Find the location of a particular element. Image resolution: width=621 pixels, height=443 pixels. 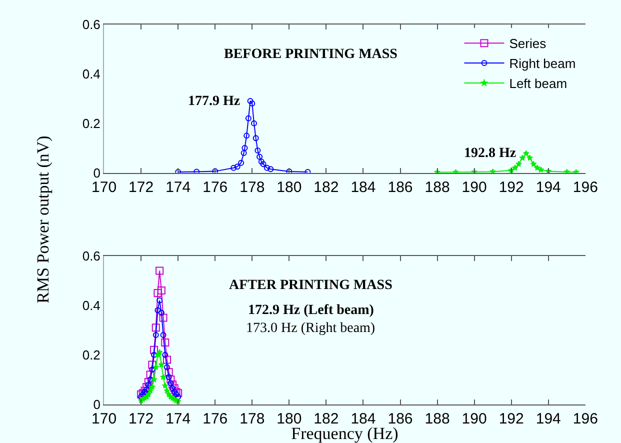

annotation: 173.0 Hz (Right beam) is located at coordinates (311, 328).